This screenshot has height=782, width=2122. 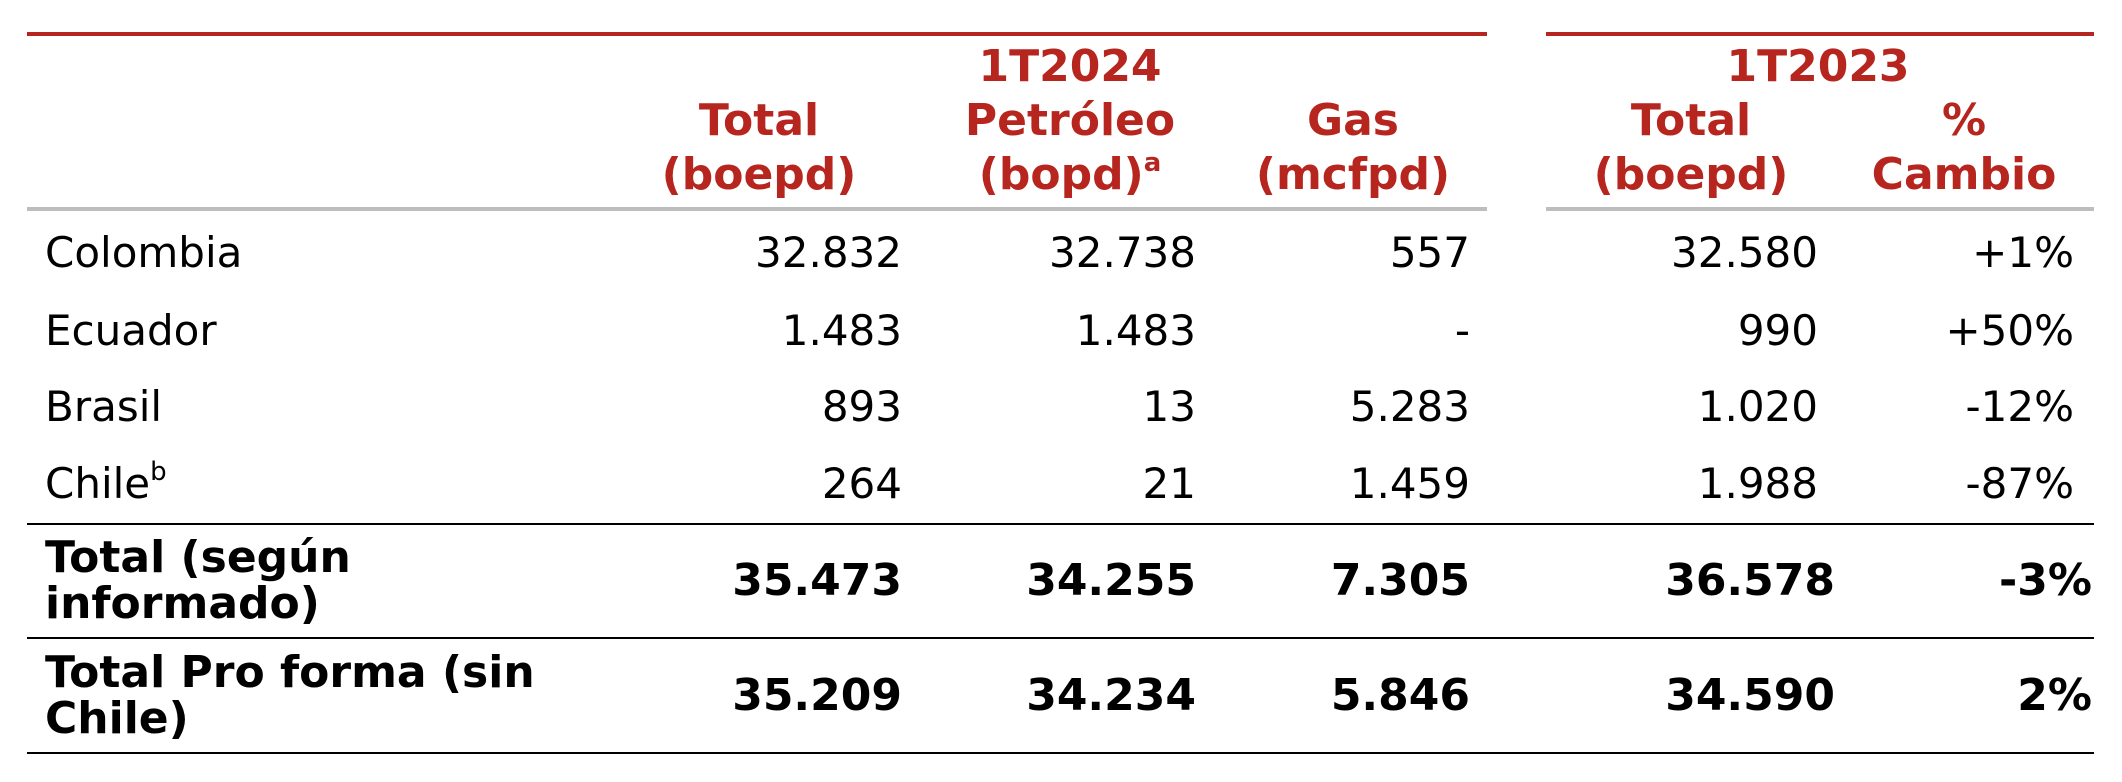 I want to click on cell: 34.234, so click(x=1111, y=695).